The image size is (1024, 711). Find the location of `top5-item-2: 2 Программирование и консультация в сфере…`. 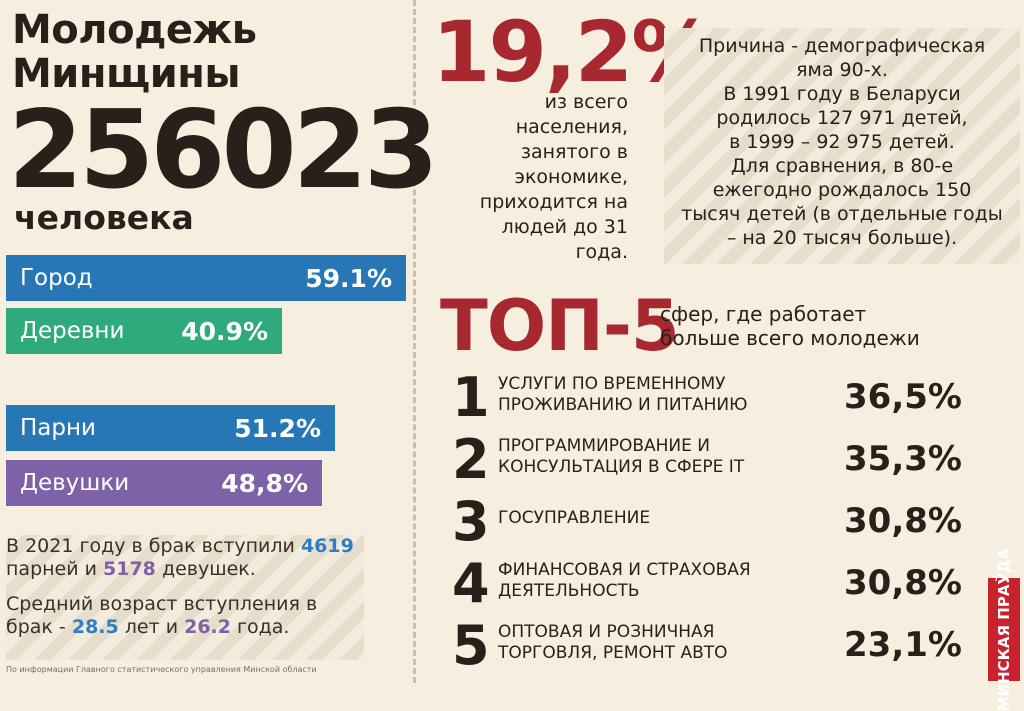

top5-item-2: 2 Программирование и консультация в сфере… is located at coordinates (712, 460).